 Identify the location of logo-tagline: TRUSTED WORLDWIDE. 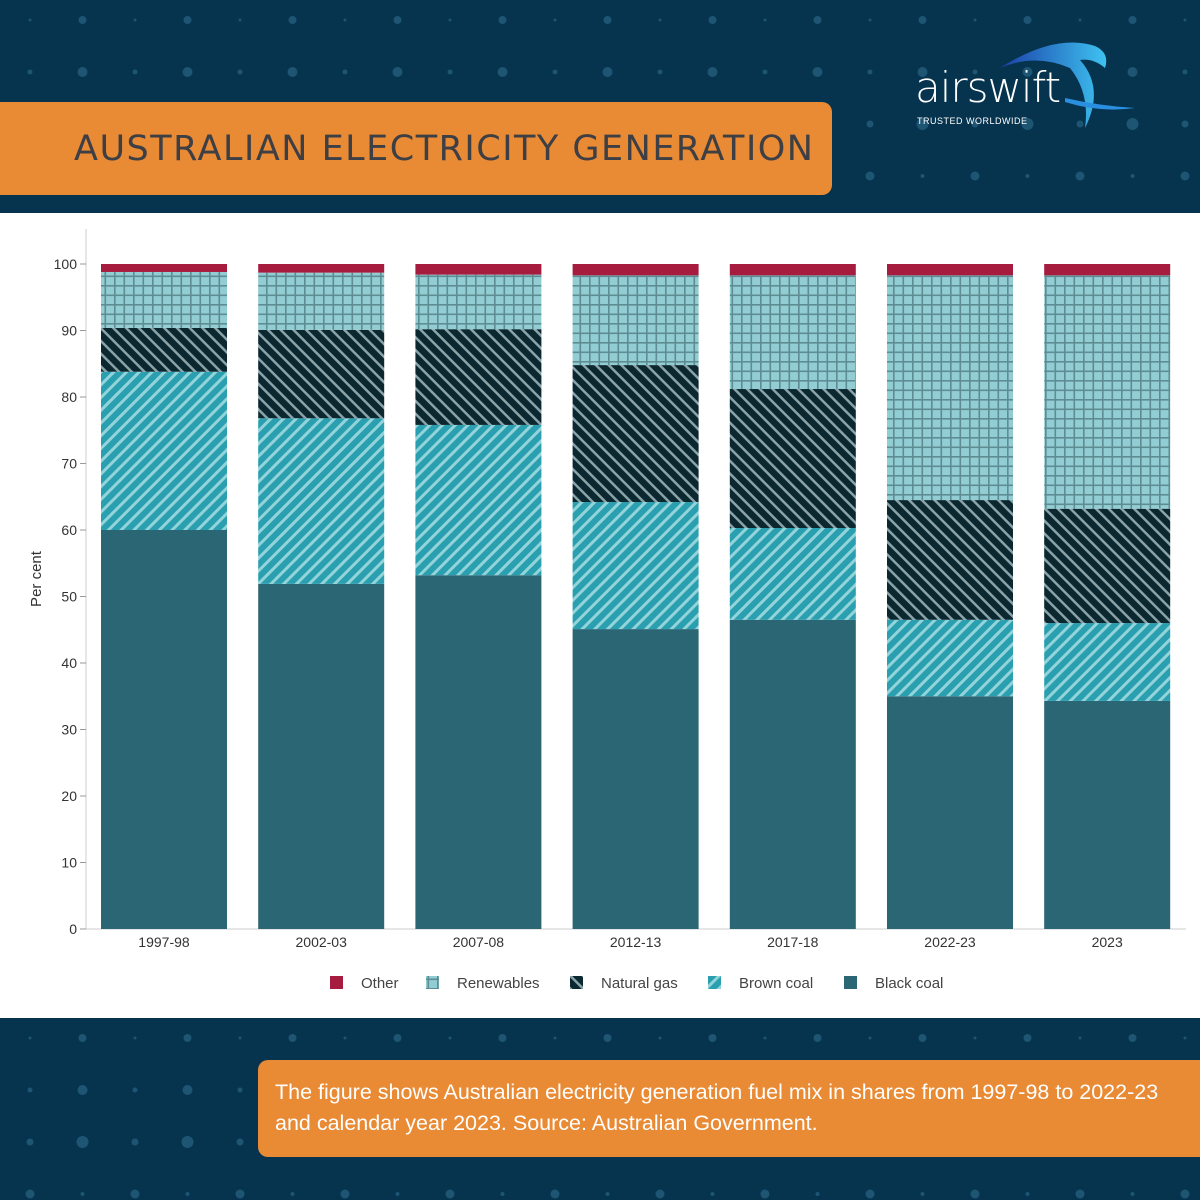
(972, 121).